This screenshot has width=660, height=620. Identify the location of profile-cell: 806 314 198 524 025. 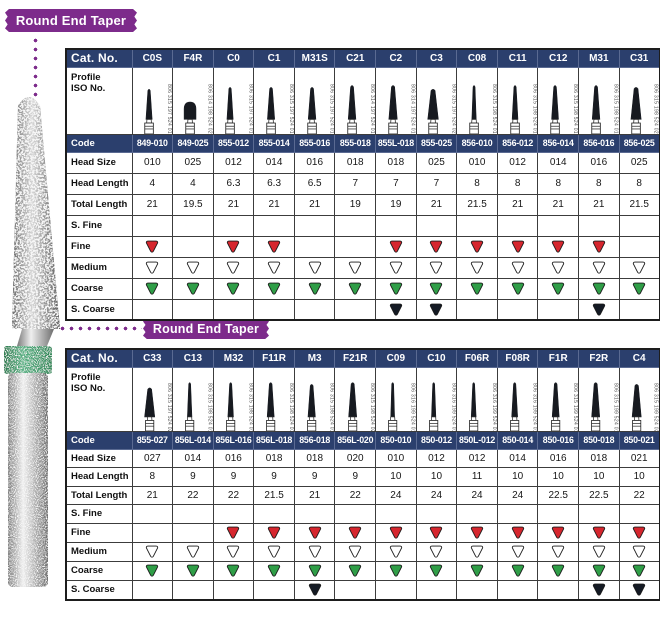
(193, 100).